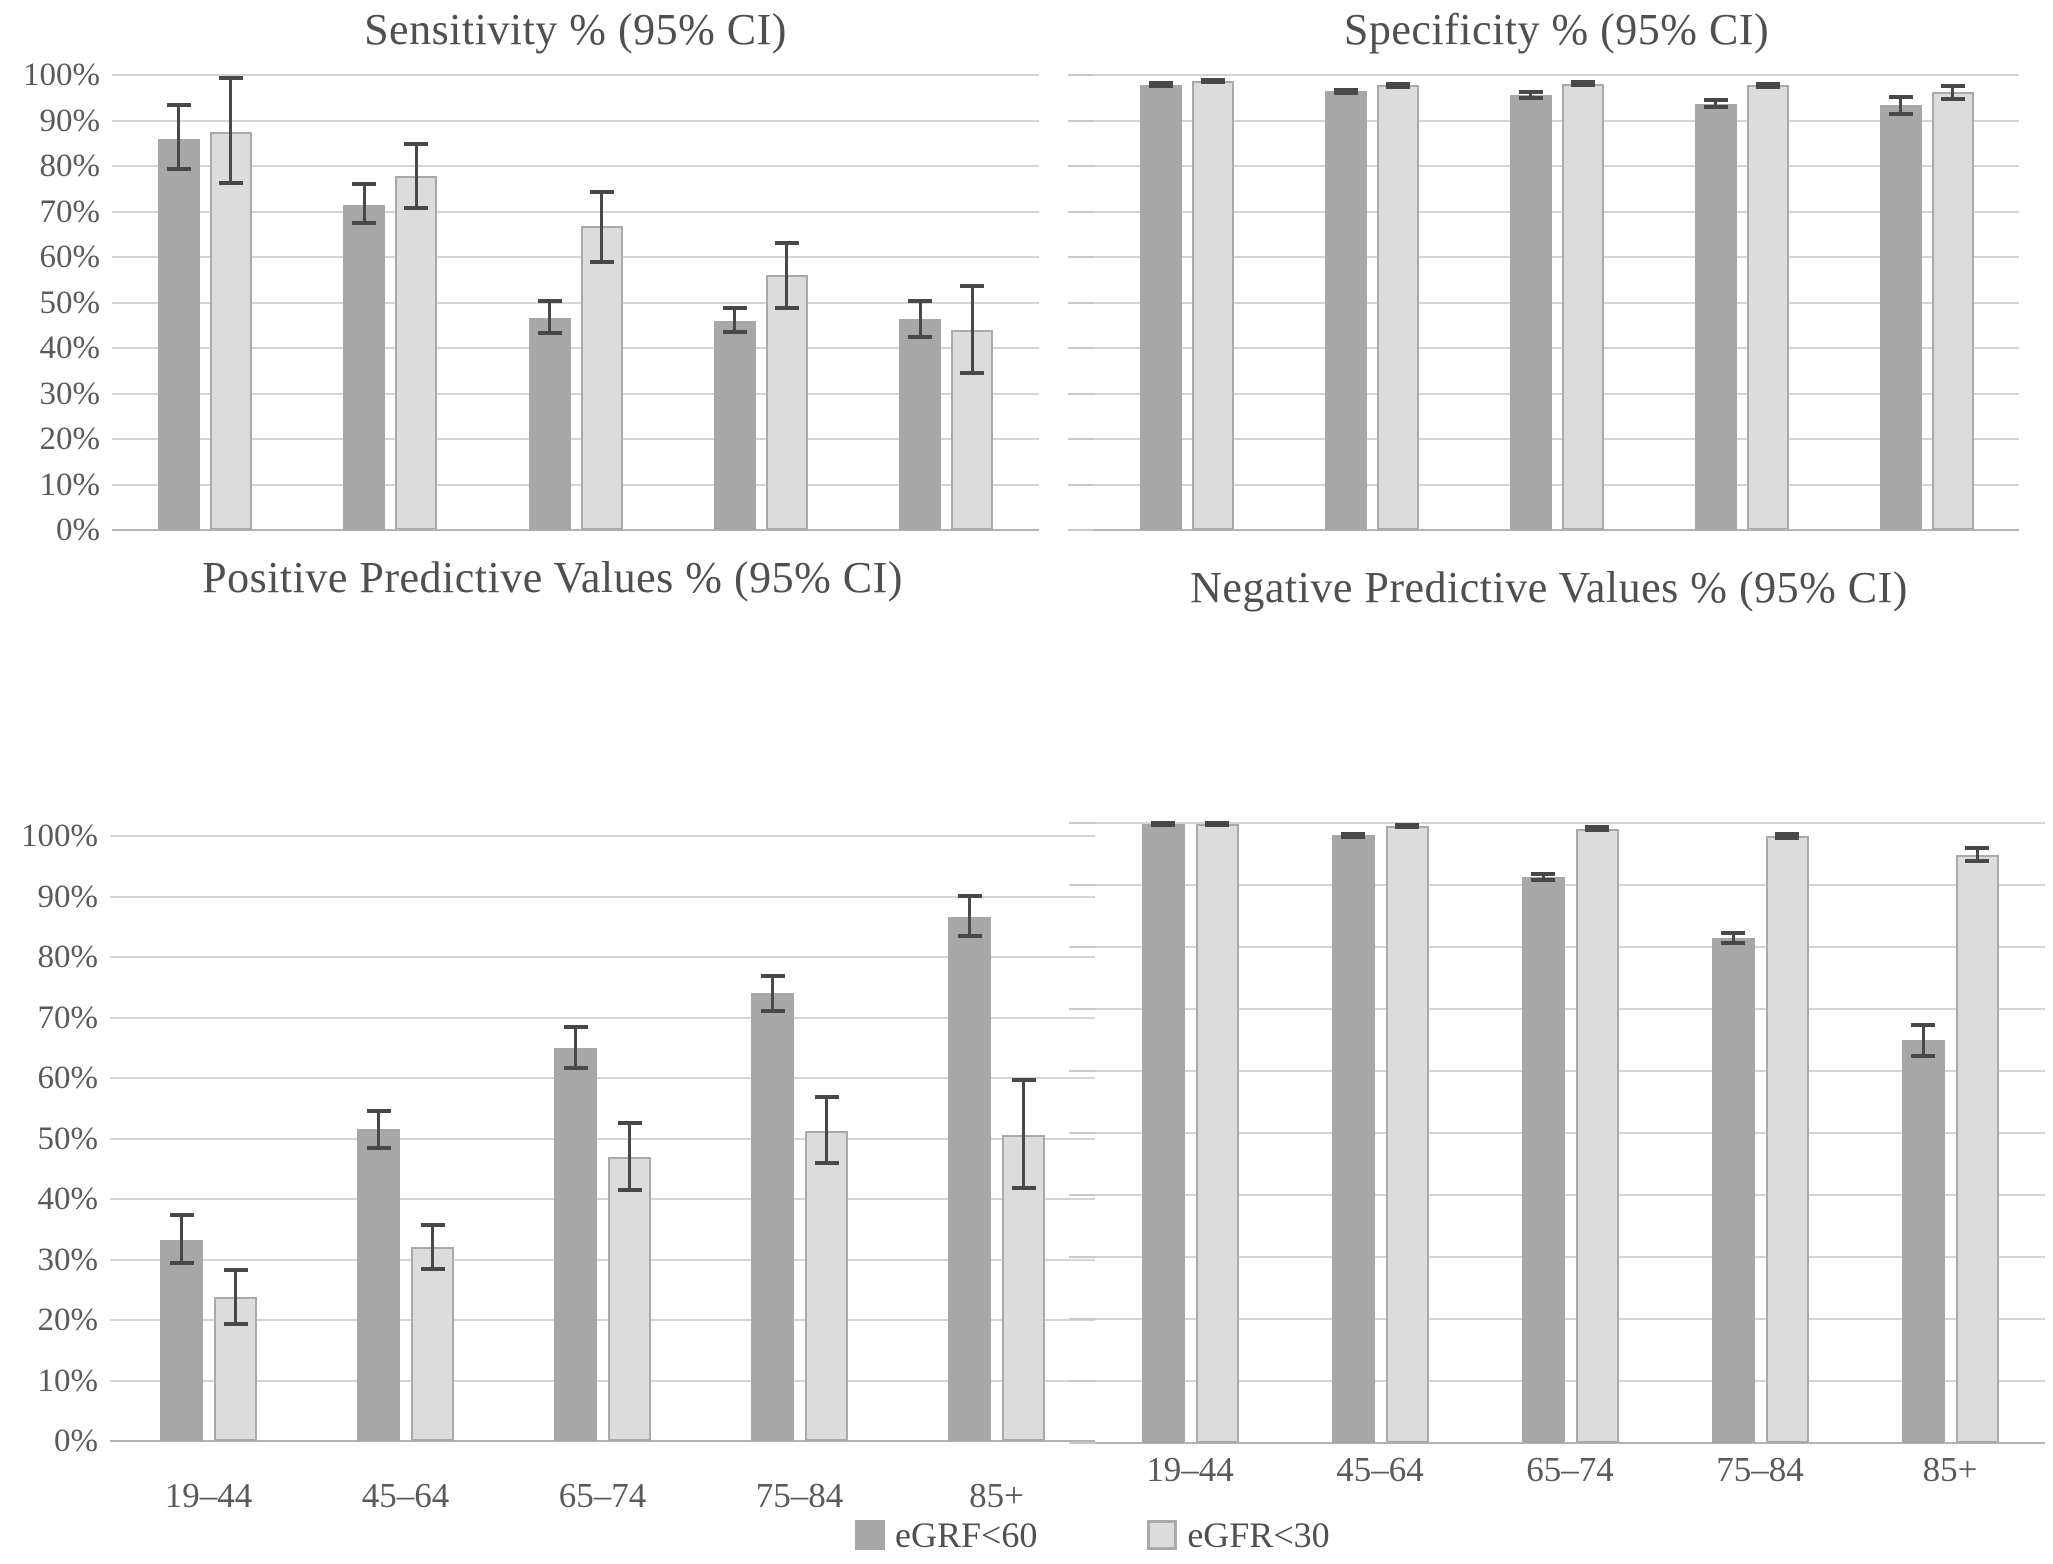 This screenshot has height=1564, width=2053. What do you see at coordinates (552, 577) in the screenshot?
I see `ppv-chart-title: Positive Predictive Values % (95% CI)` at bounding box center [552, 577].